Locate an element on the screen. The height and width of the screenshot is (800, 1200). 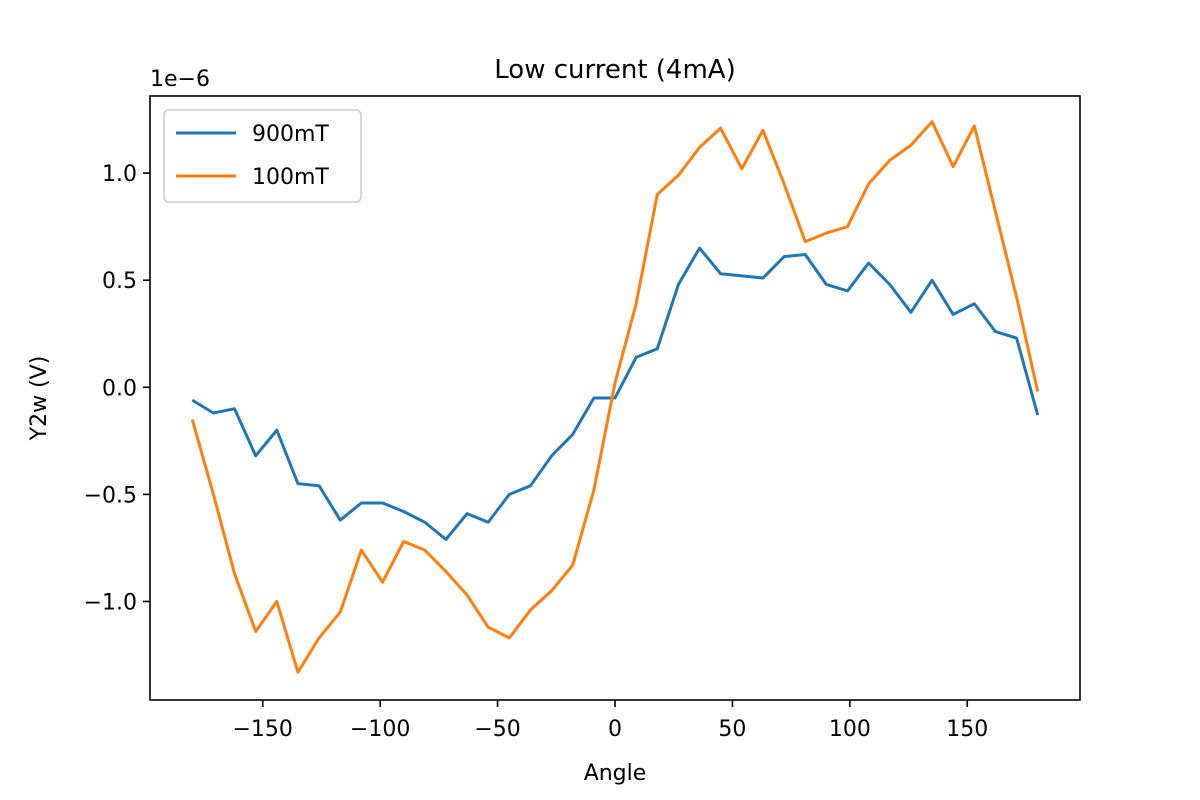
x-tick-label: 50 is located at coordinates (732, 729).